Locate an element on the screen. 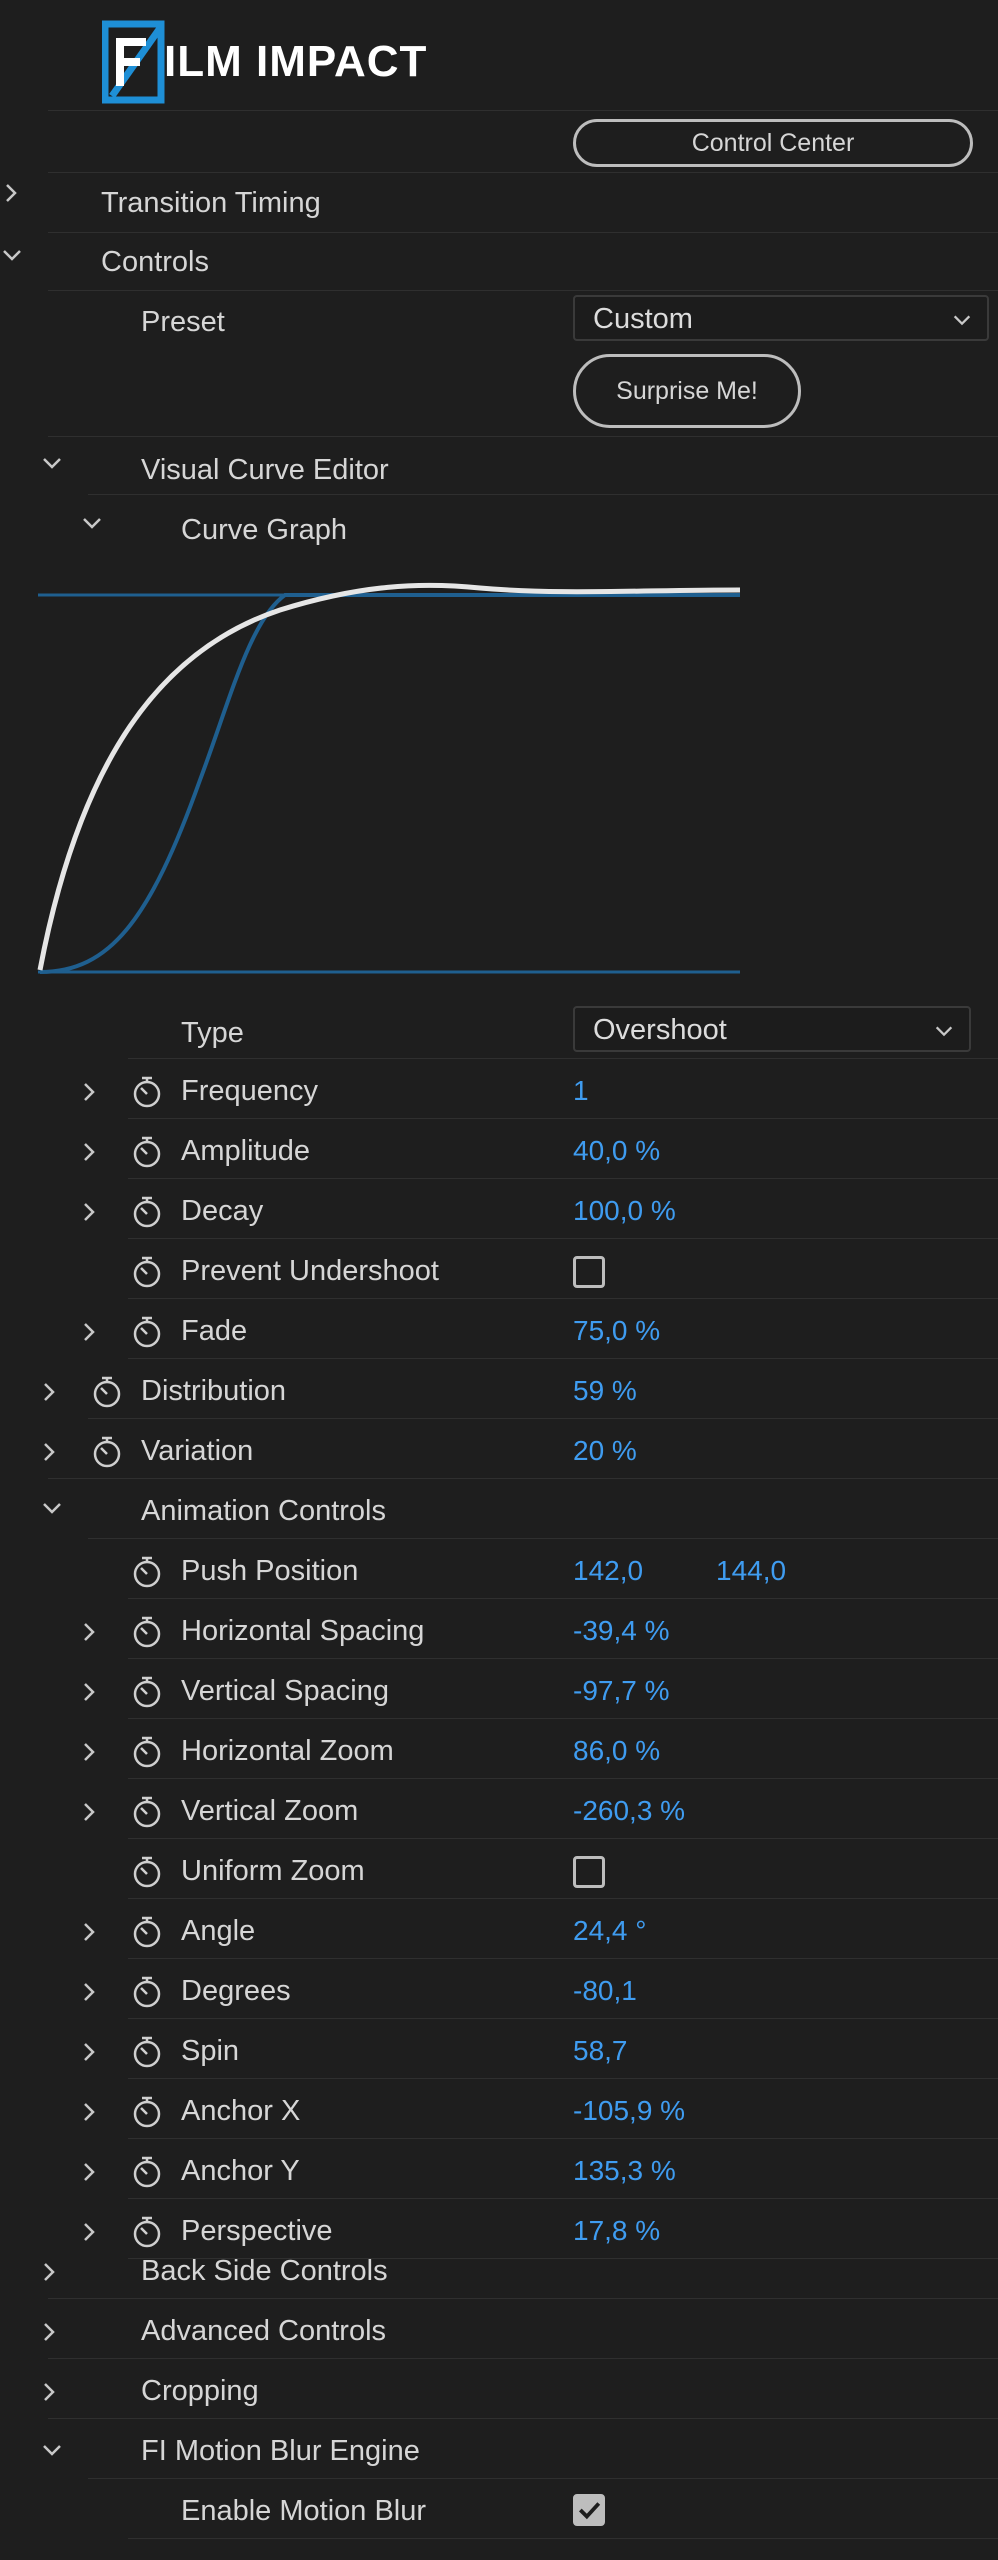 The image size is (998, 2560). distribution-value: 59 % is located at coordinates (605, 1390).